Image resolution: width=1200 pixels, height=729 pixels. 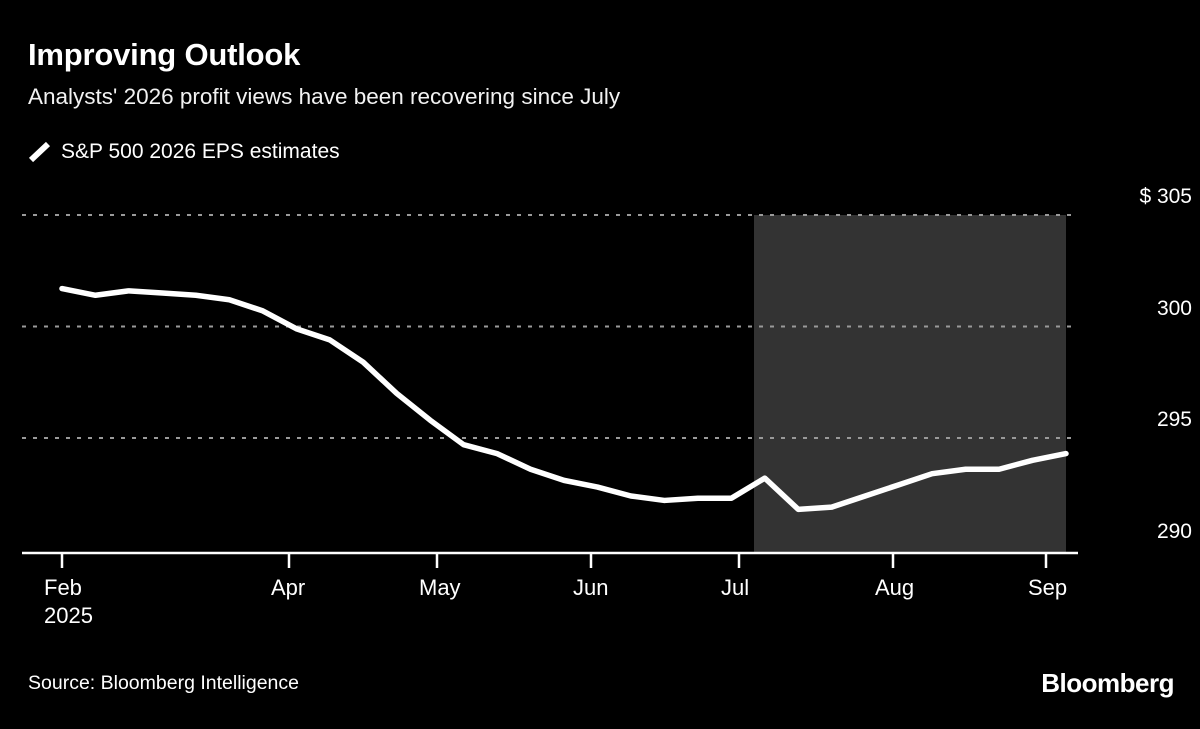 I want to click on y-axis-label: $ 305, so click(x=1165, y=196).